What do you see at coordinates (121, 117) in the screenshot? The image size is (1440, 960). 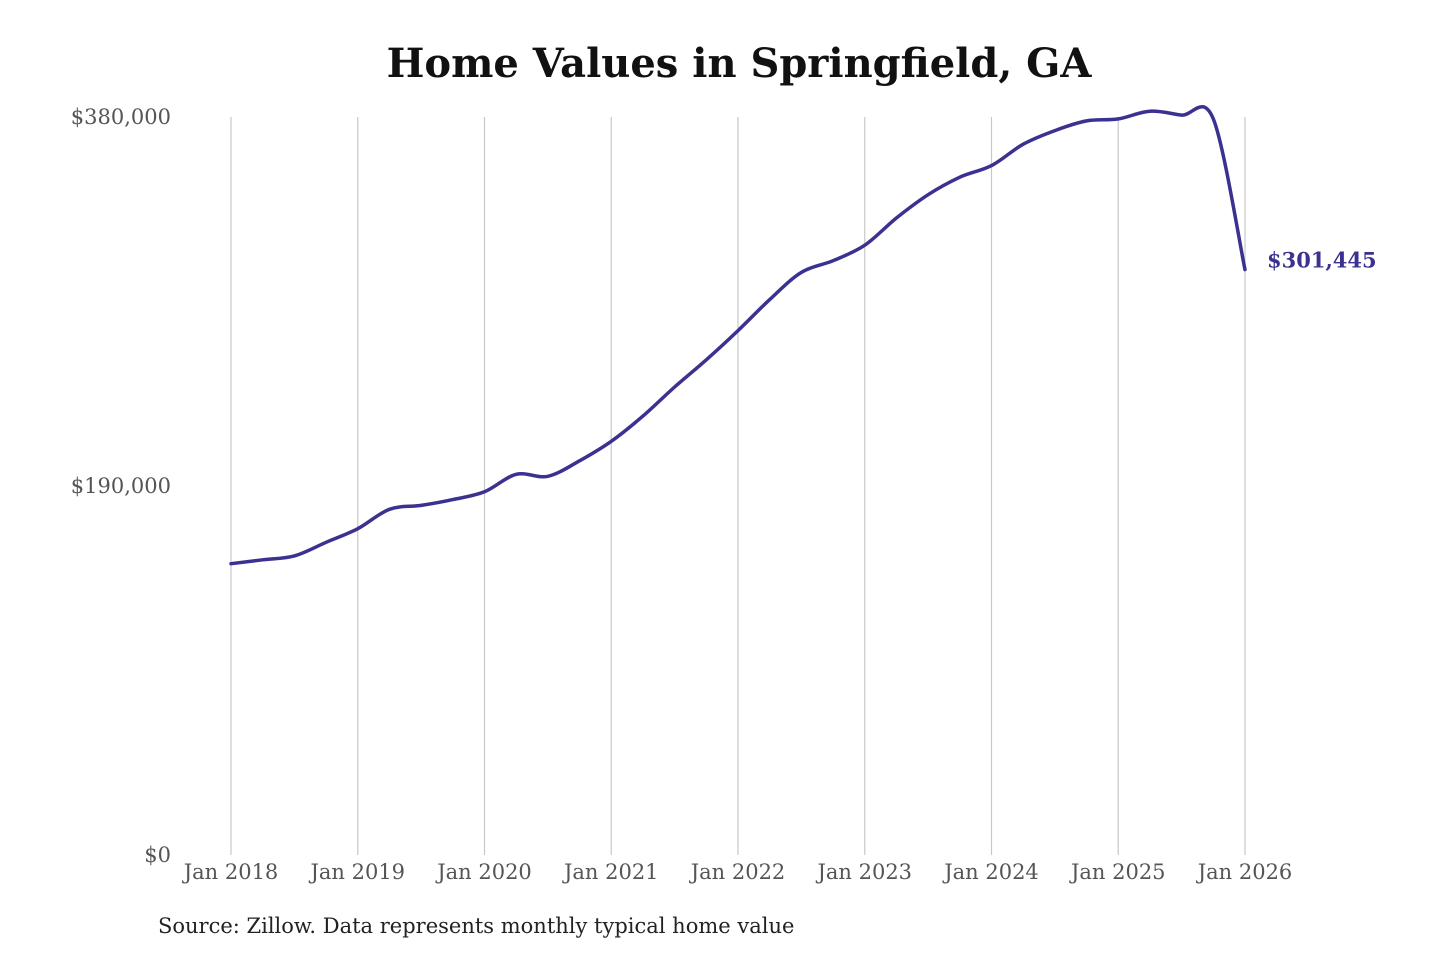 I see `y-tick-label: $380,000` at bounding box center [121, 117].